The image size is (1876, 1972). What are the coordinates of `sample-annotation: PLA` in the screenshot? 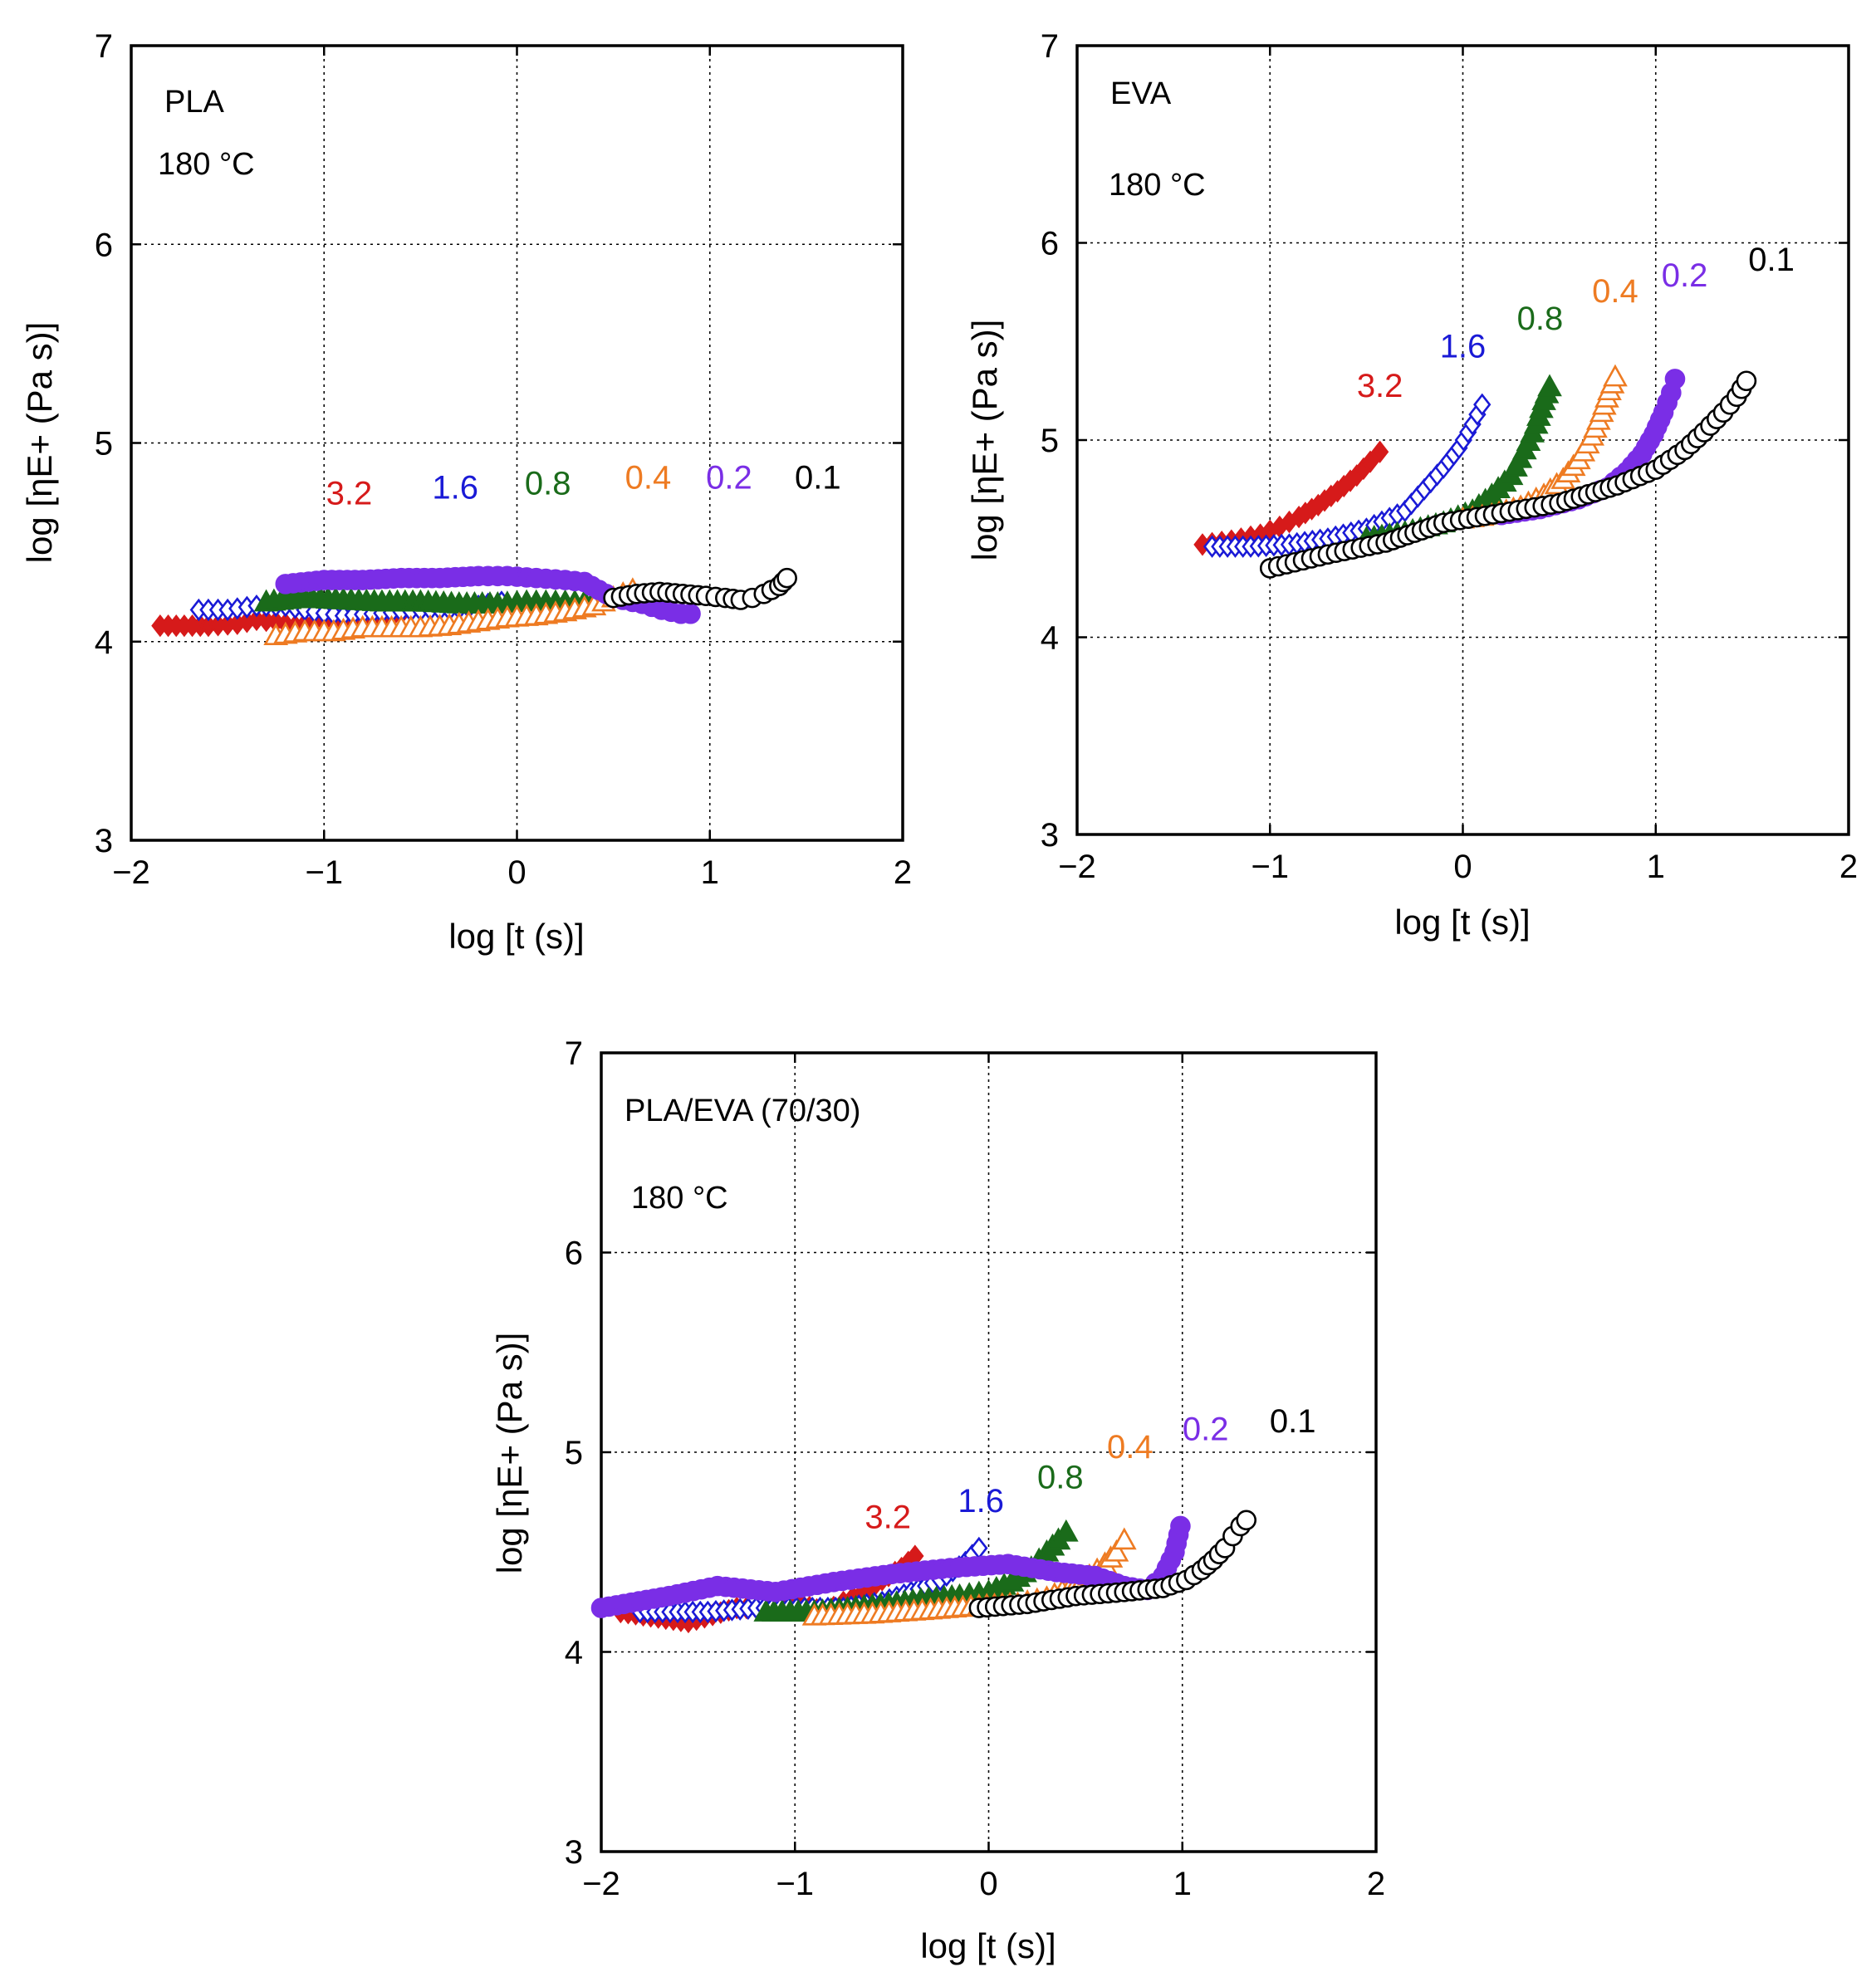 It's located at (194, 102).